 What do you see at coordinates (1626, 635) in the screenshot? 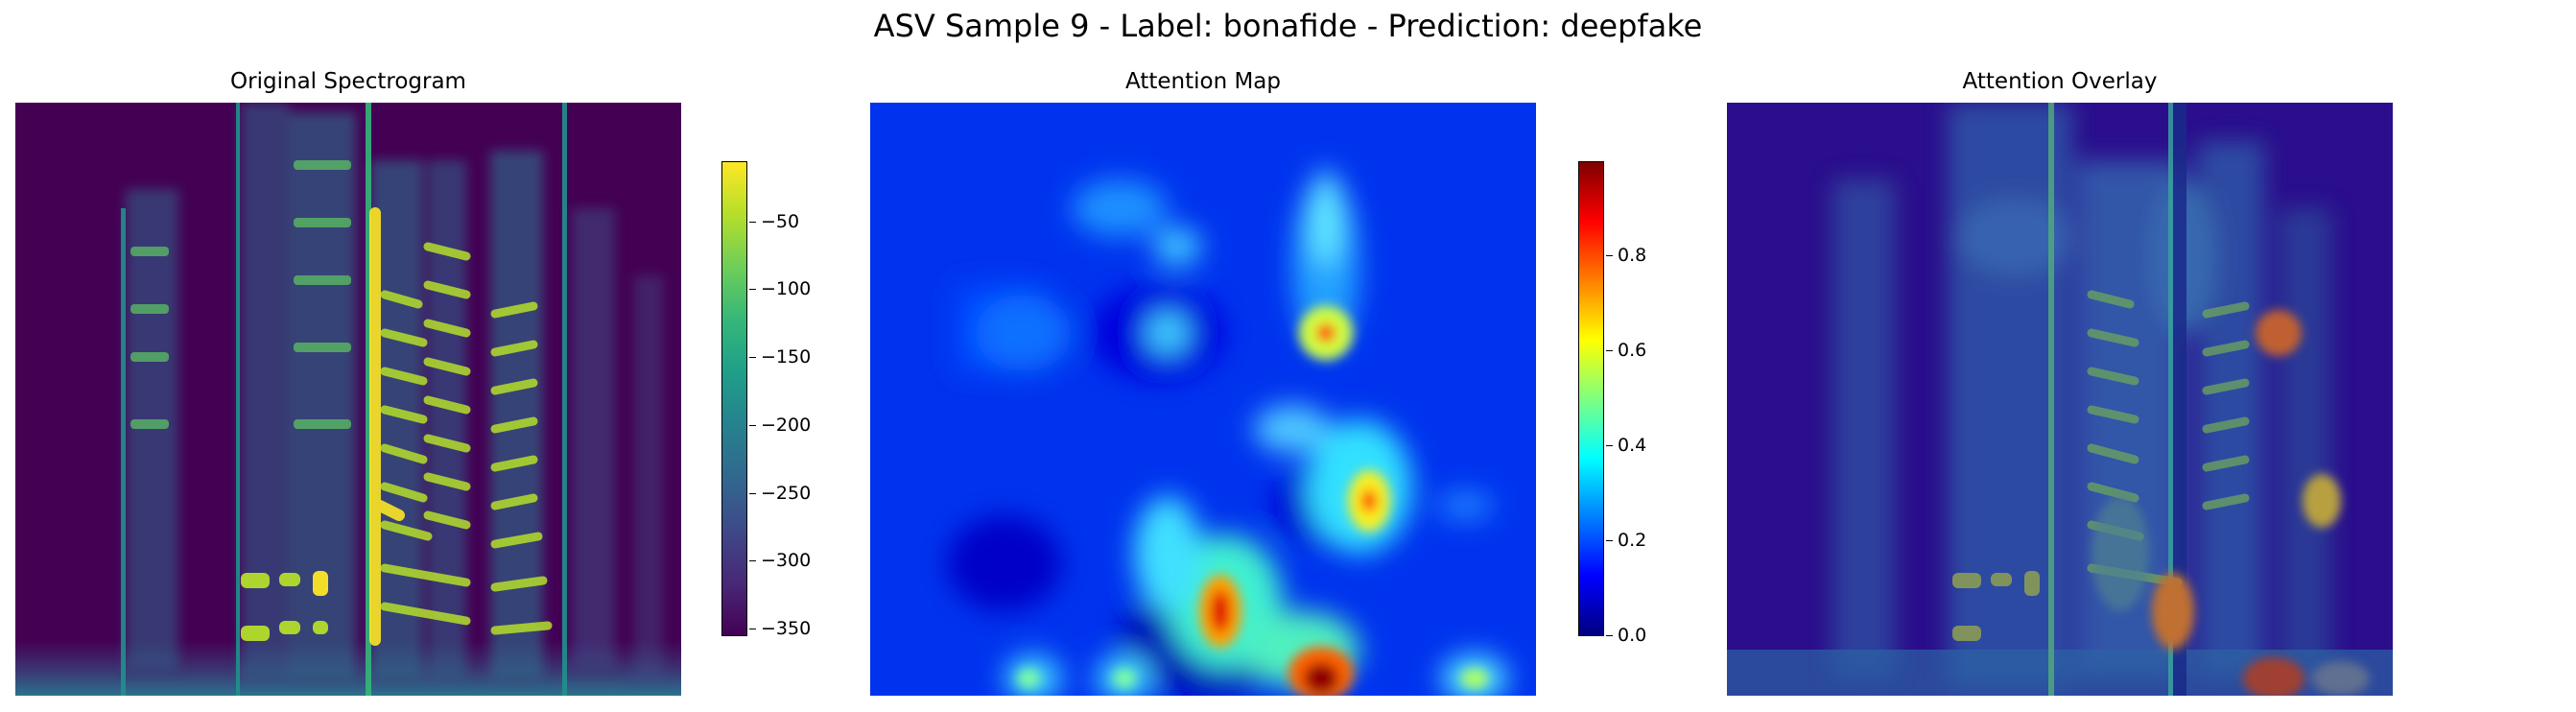
I see `colorbar-tick-label: 0.0` at bounding box center [1626, 635].